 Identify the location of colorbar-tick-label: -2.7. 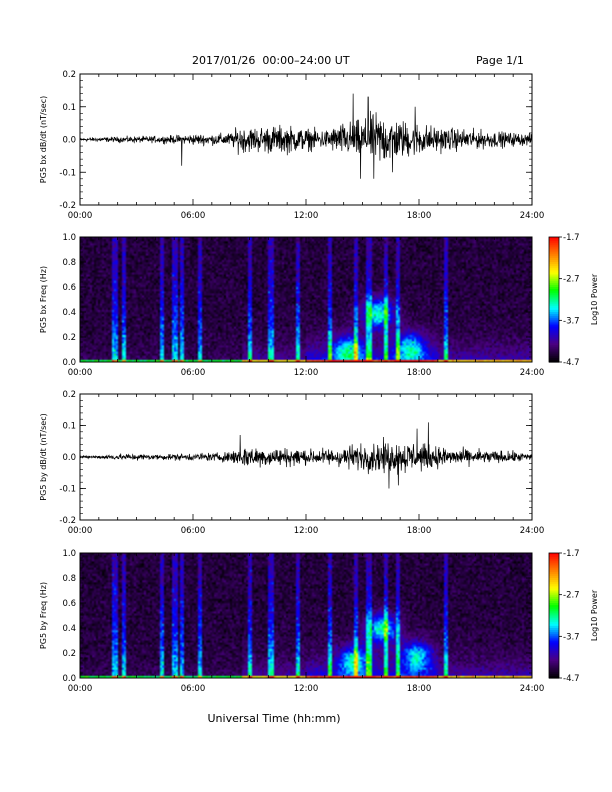
(571, 280).